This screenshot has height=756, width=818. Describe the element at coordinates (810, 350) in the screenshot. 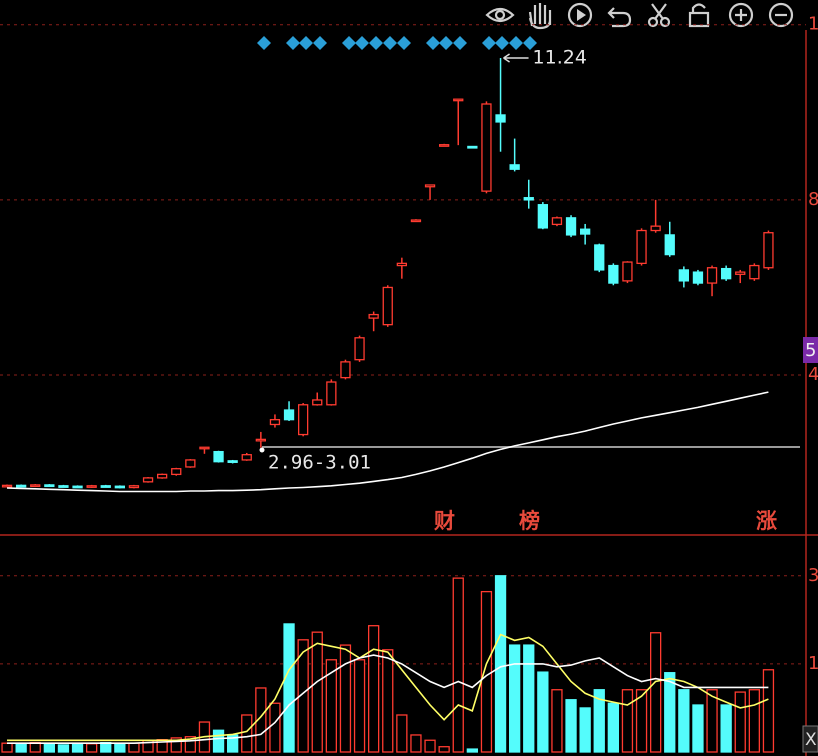

I see `price-tag-box` at that location.